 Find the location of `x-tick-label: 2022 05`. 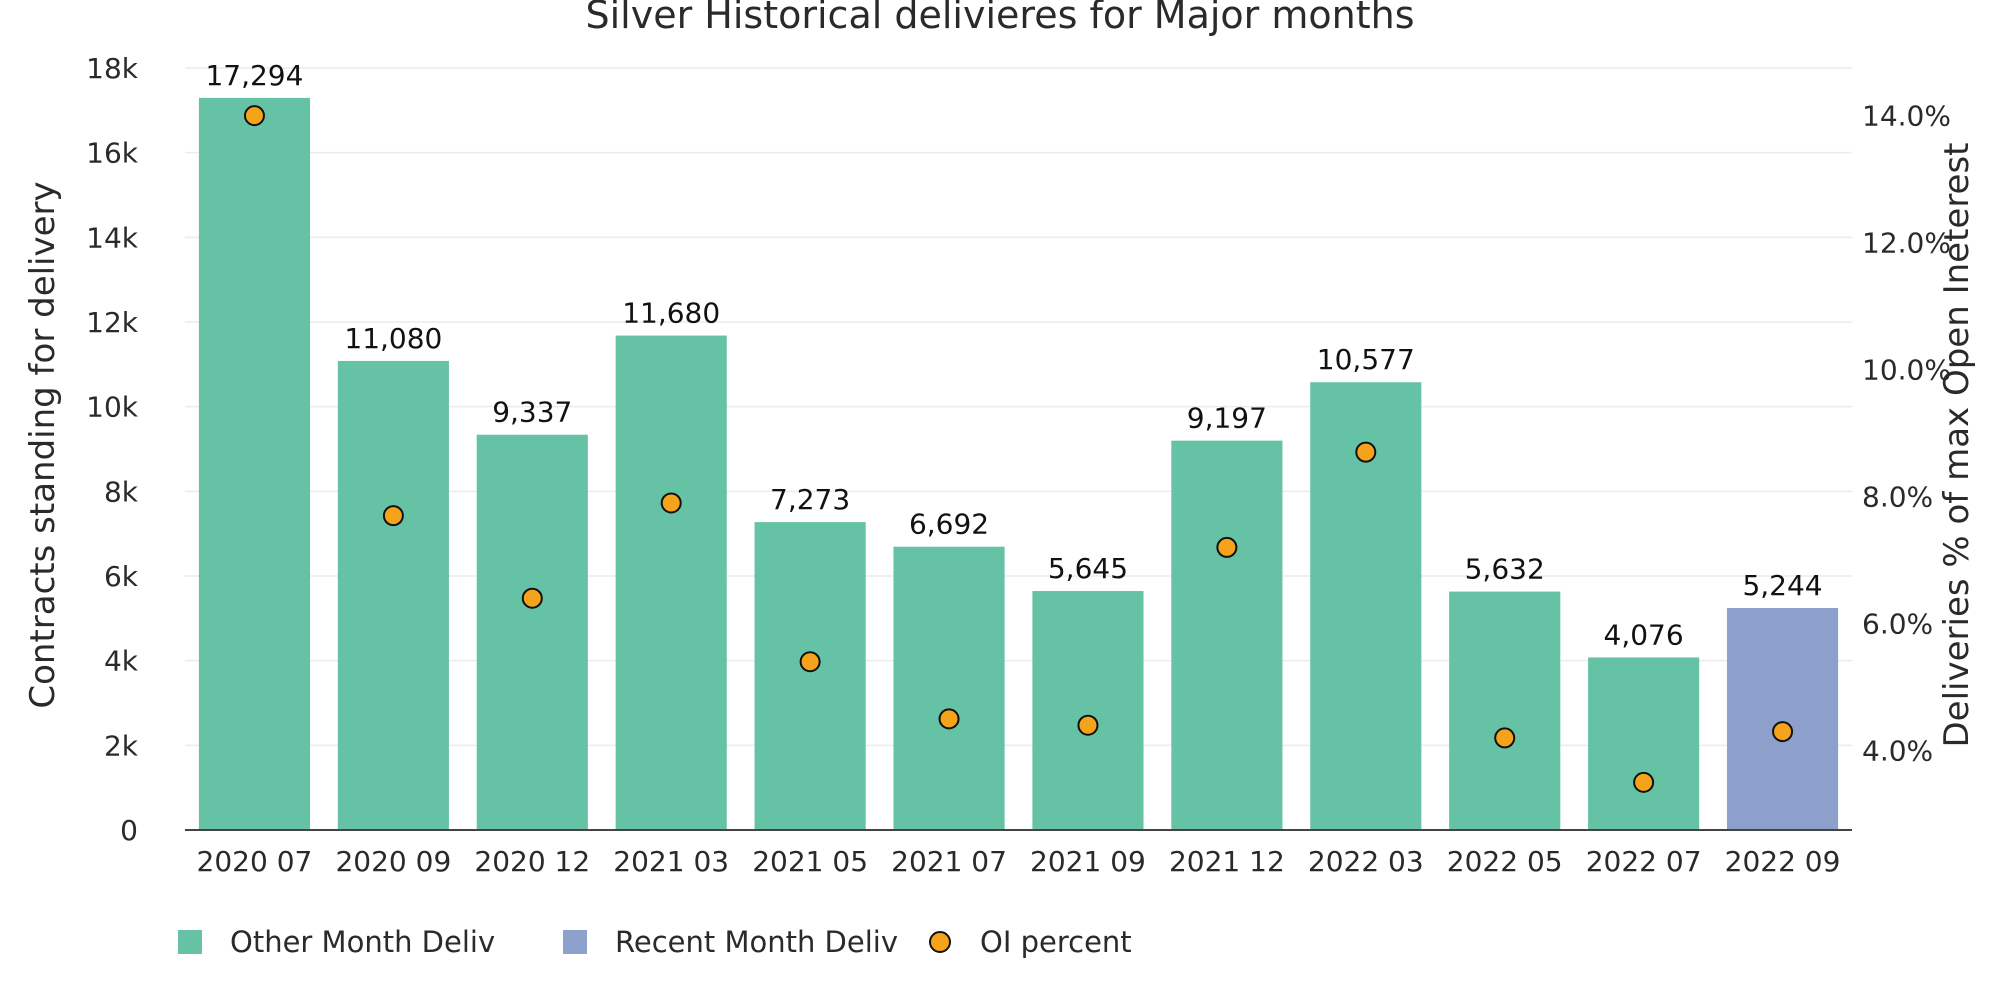

x-tick-label: 2022 05 is located at coordinates (1505, 861).